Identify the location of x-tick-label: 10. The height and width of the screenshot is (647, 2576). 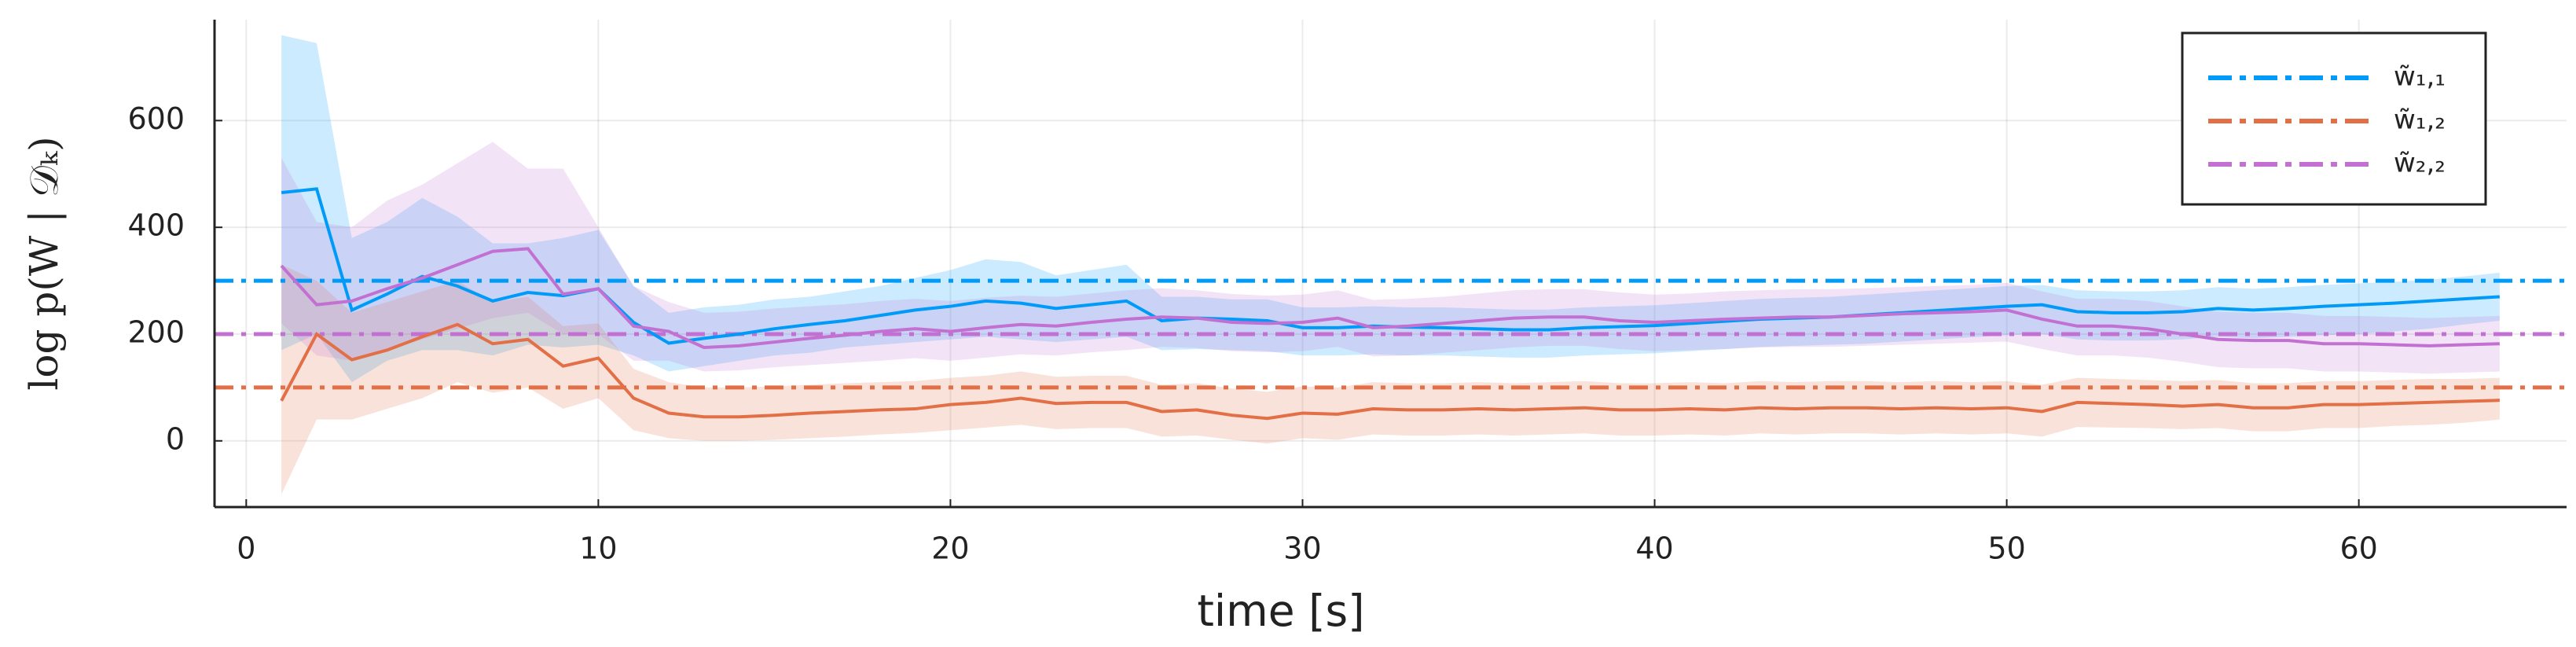
(598, 548).